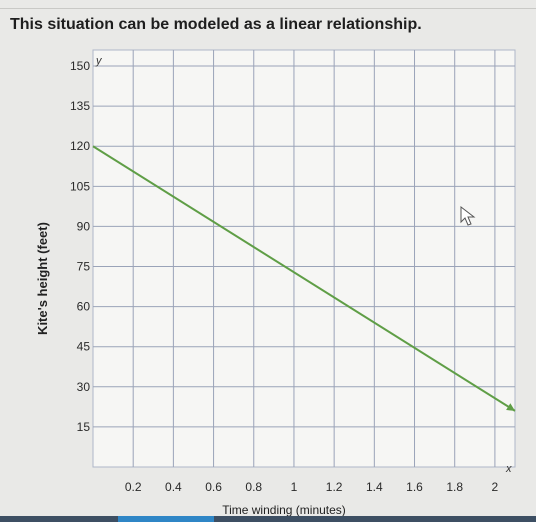 The width and height of the screenshot is (536, 522). Describe the element at coordinates (414, 487) in the screenshot. I see `x-tick-label: 1.6` at that location.